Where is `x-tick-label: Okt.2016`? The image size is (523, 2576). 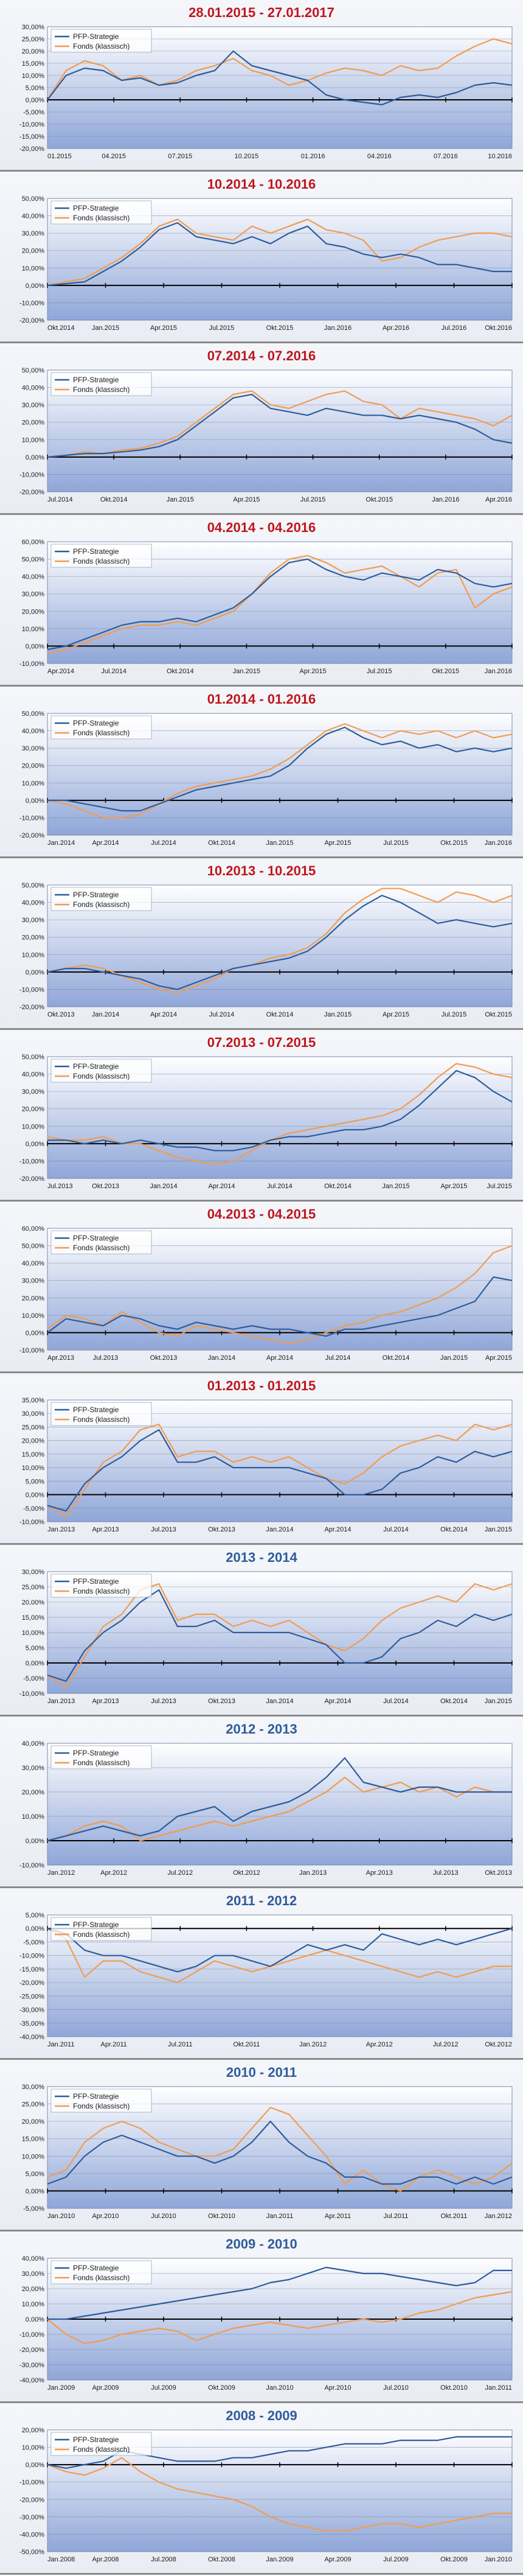
x-tick-label: Okt.2016 is located at coordinates (498, 328).